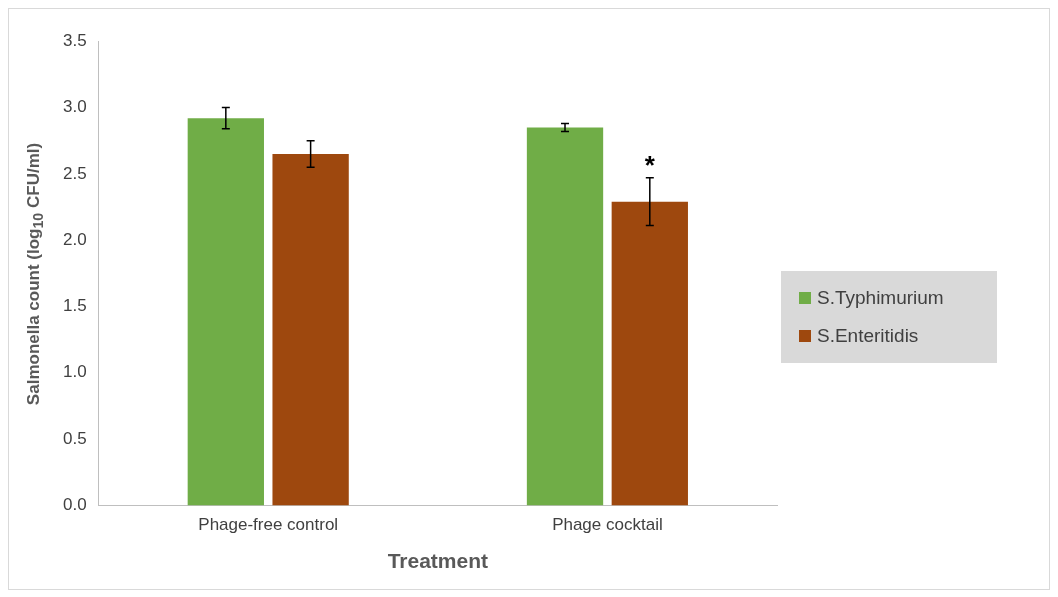 The image size is (1058, 597). What do you see at coordinates (74, 306) in the screenshot?
I see `y-tick-label: 1.5` at bounding box center [74, 306].